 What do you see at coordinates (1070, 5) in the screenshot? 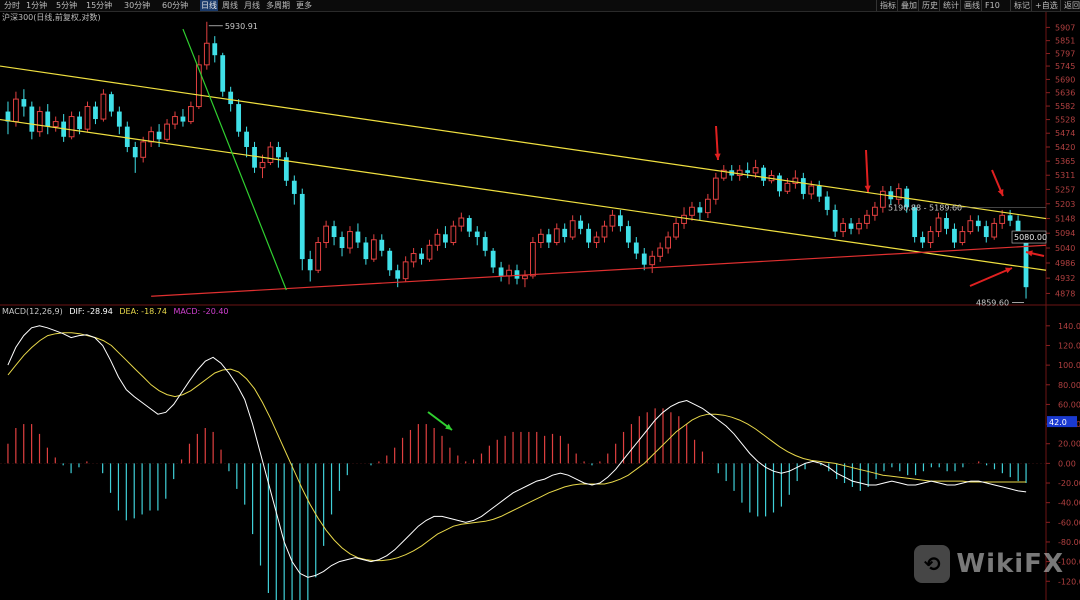
I see `toolbar-button-8: 返回` at bounding box center [1070, 5].